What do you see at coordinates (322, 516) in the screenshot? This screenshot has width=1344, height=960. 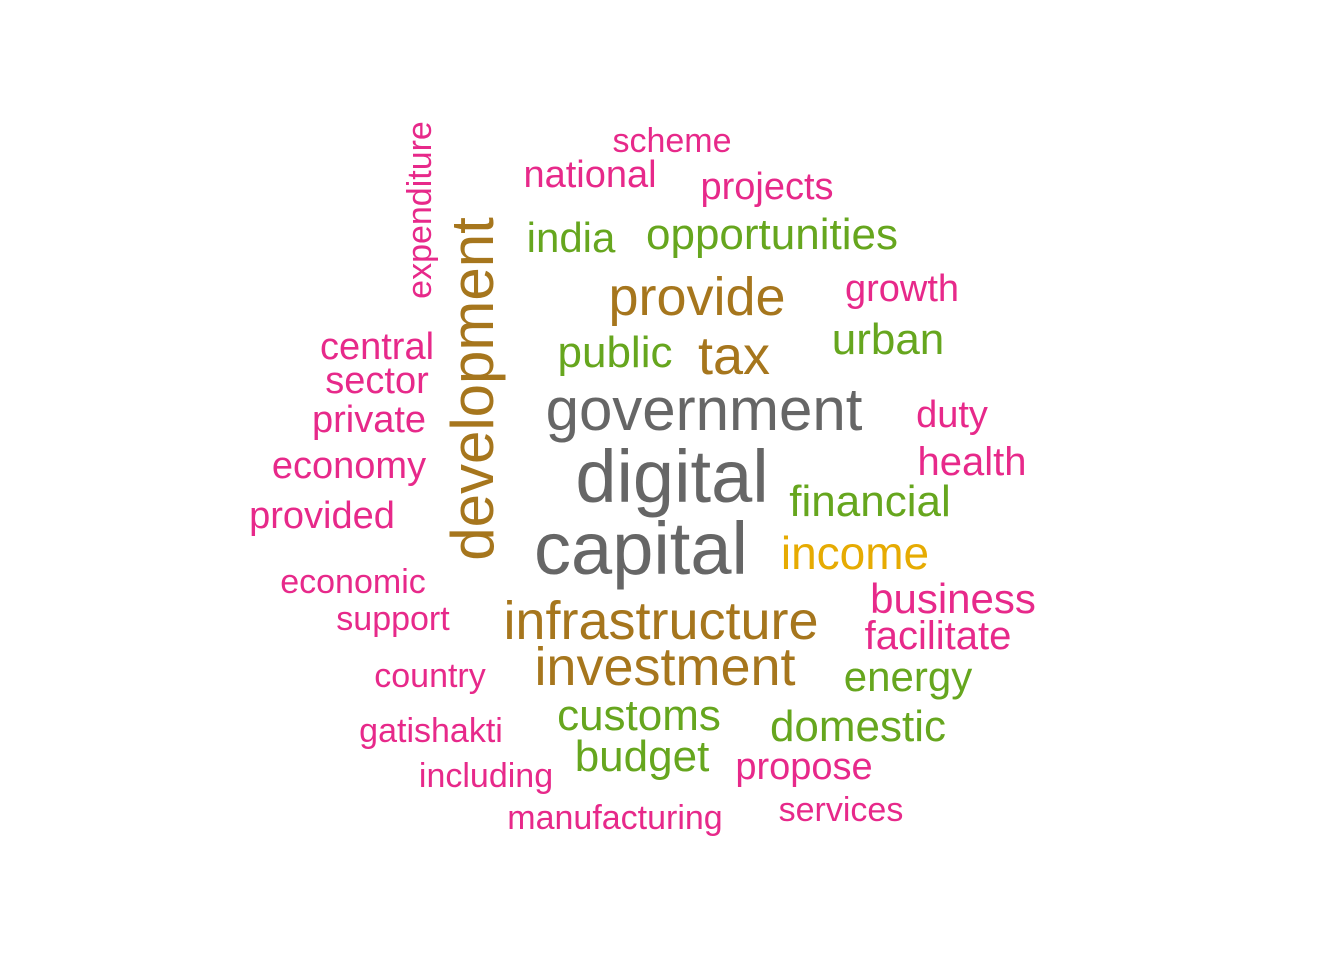 I see `word-provided: provided` at bounding box center [322, 516].